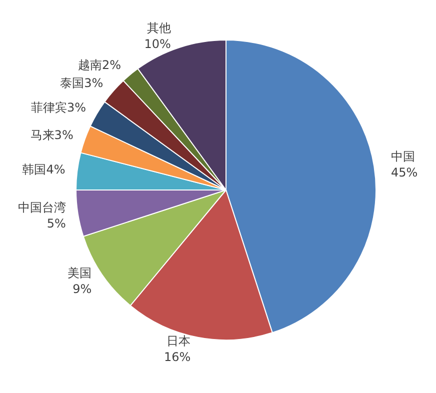 Image resolution: width=436 pixels, height=393 pixels. What do you see at coordinates (404, 173) in the screenshot?
I see `data-label: 45%` at bounding box center [404, 173].